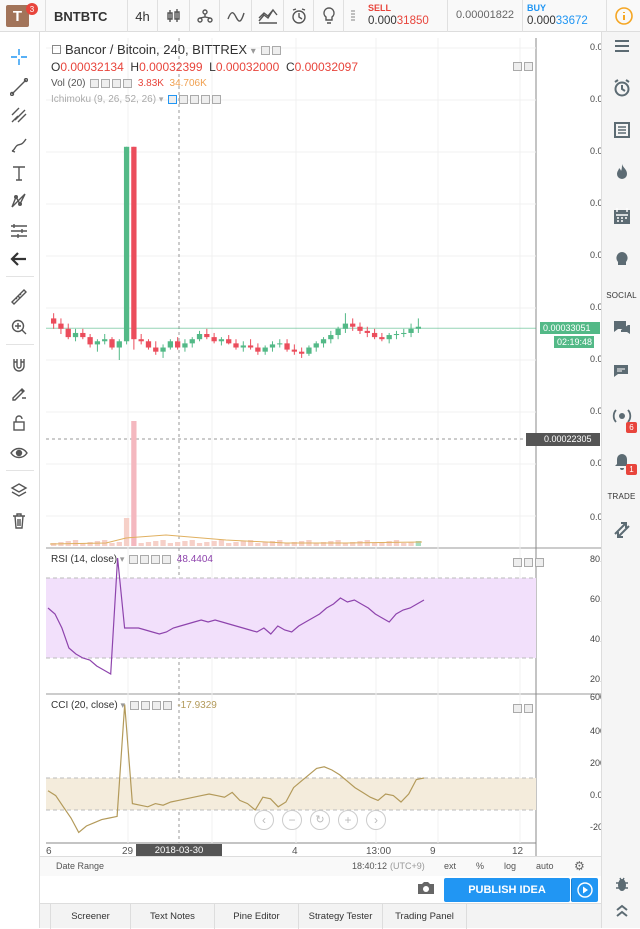 This screenshot has height=929, width=640. I want to click on zoom-in-icon: +, so click(348, 820).